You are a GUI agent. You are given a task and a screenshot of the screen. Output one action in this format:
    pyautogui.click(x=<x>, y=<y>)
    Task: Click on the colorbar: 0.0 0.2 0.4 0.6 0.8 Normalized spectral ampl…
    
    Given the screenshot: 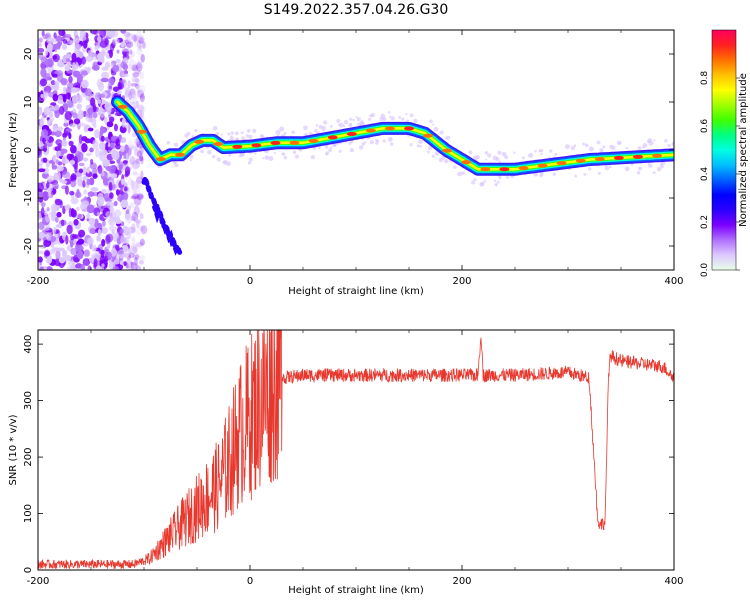 What is the action you would take?
    pyautogui.click(x=724, y=153)
    